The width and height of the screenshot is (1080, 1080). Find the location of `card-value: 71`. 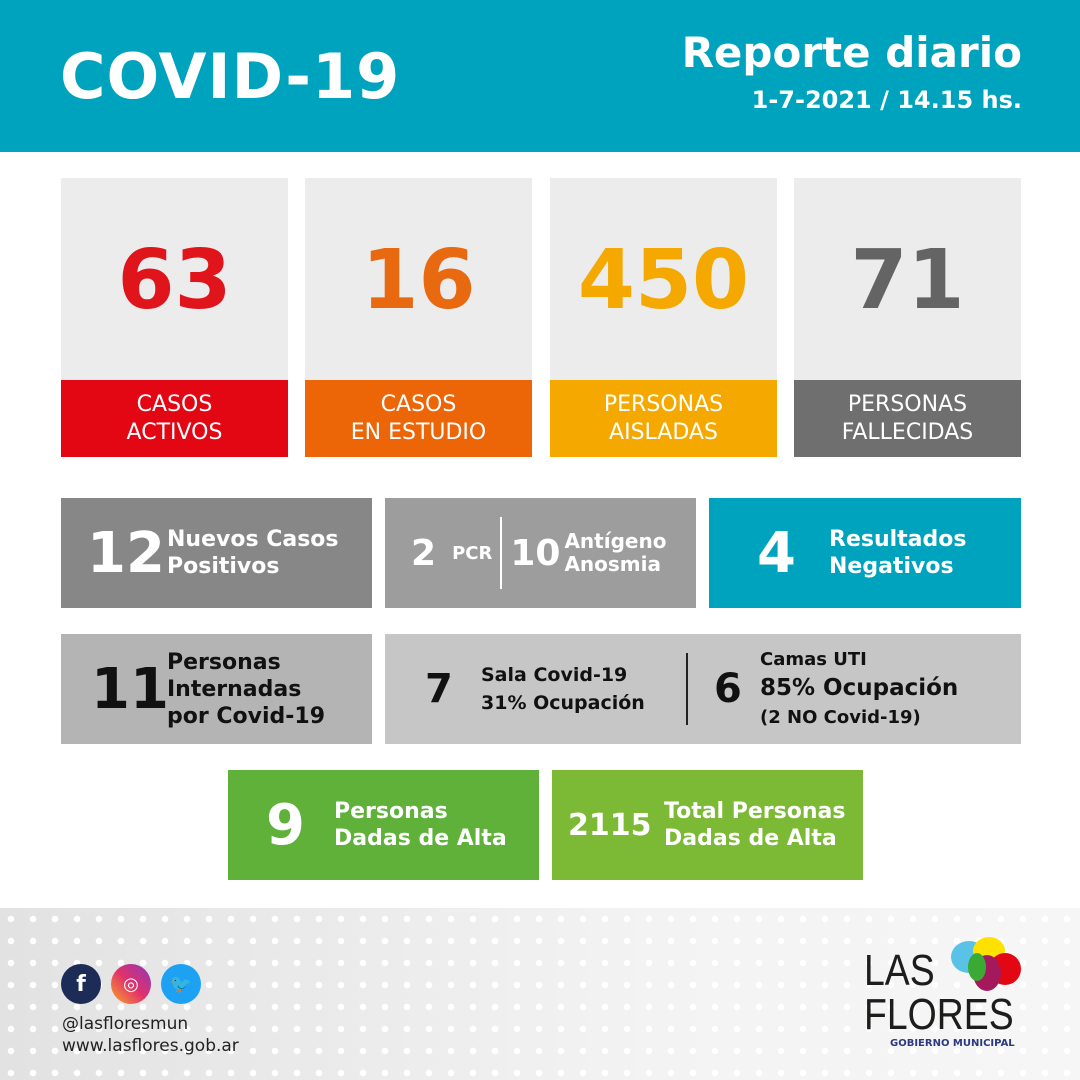

card-value: 71 is located at coordinates (907, 280).